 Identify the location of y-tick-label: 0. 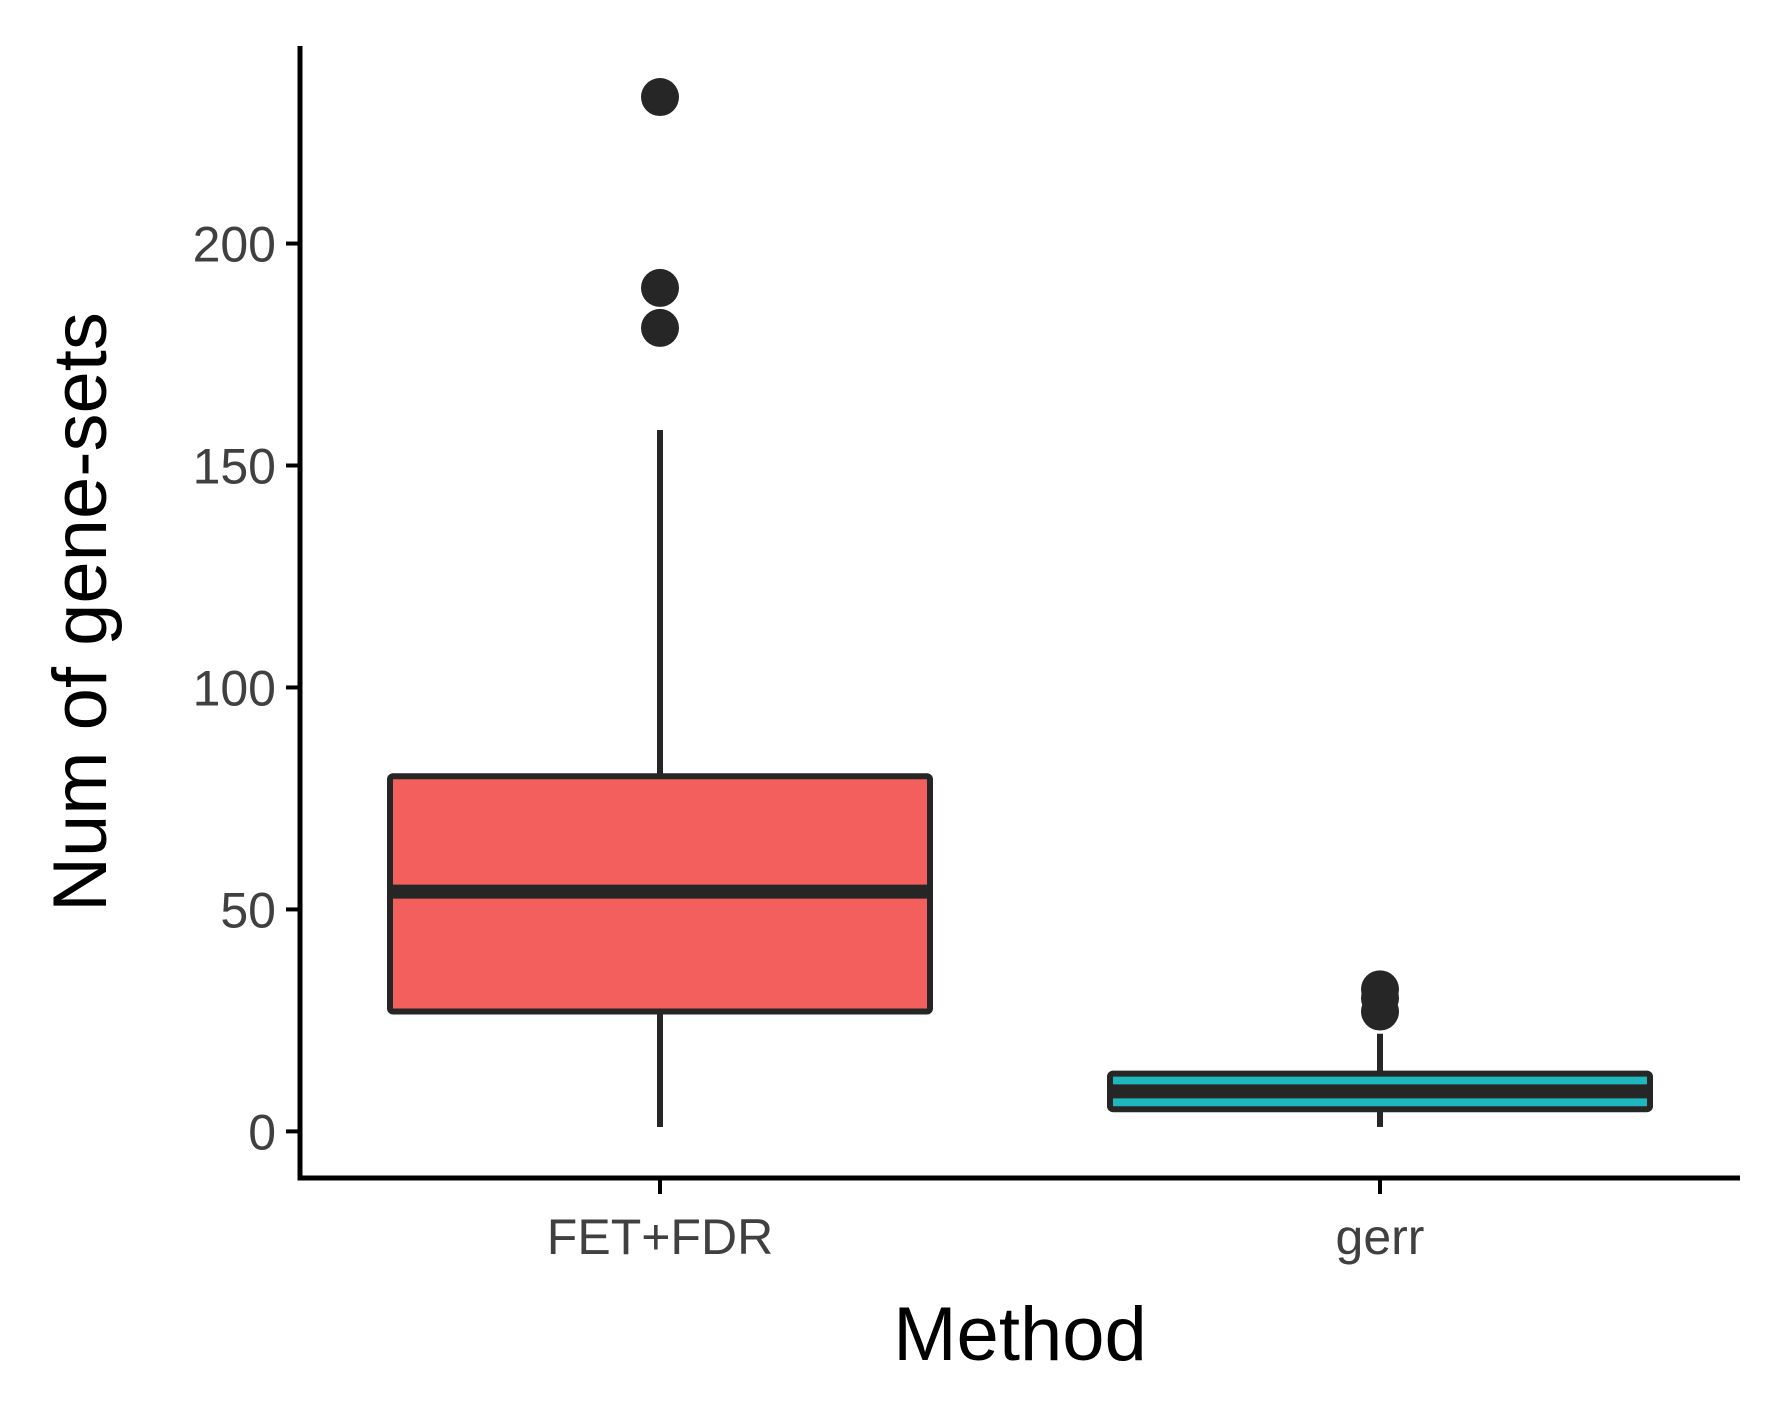
(262, 1132).